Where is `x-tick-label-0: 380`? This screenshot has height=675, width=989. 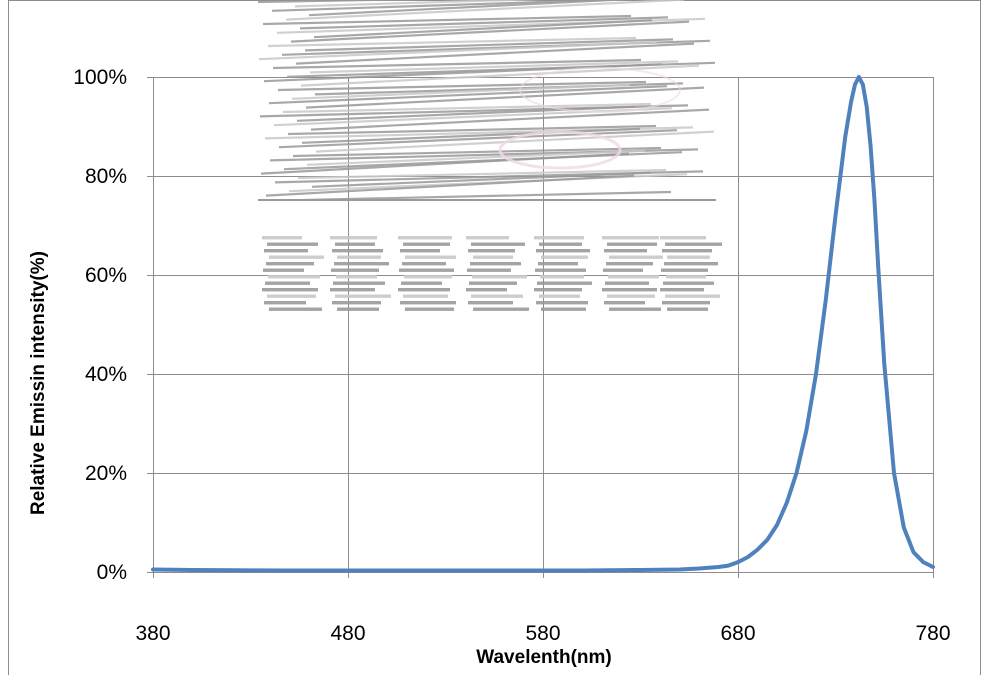
x-tick-label-0: 380 is located at coordinates (152, 633).